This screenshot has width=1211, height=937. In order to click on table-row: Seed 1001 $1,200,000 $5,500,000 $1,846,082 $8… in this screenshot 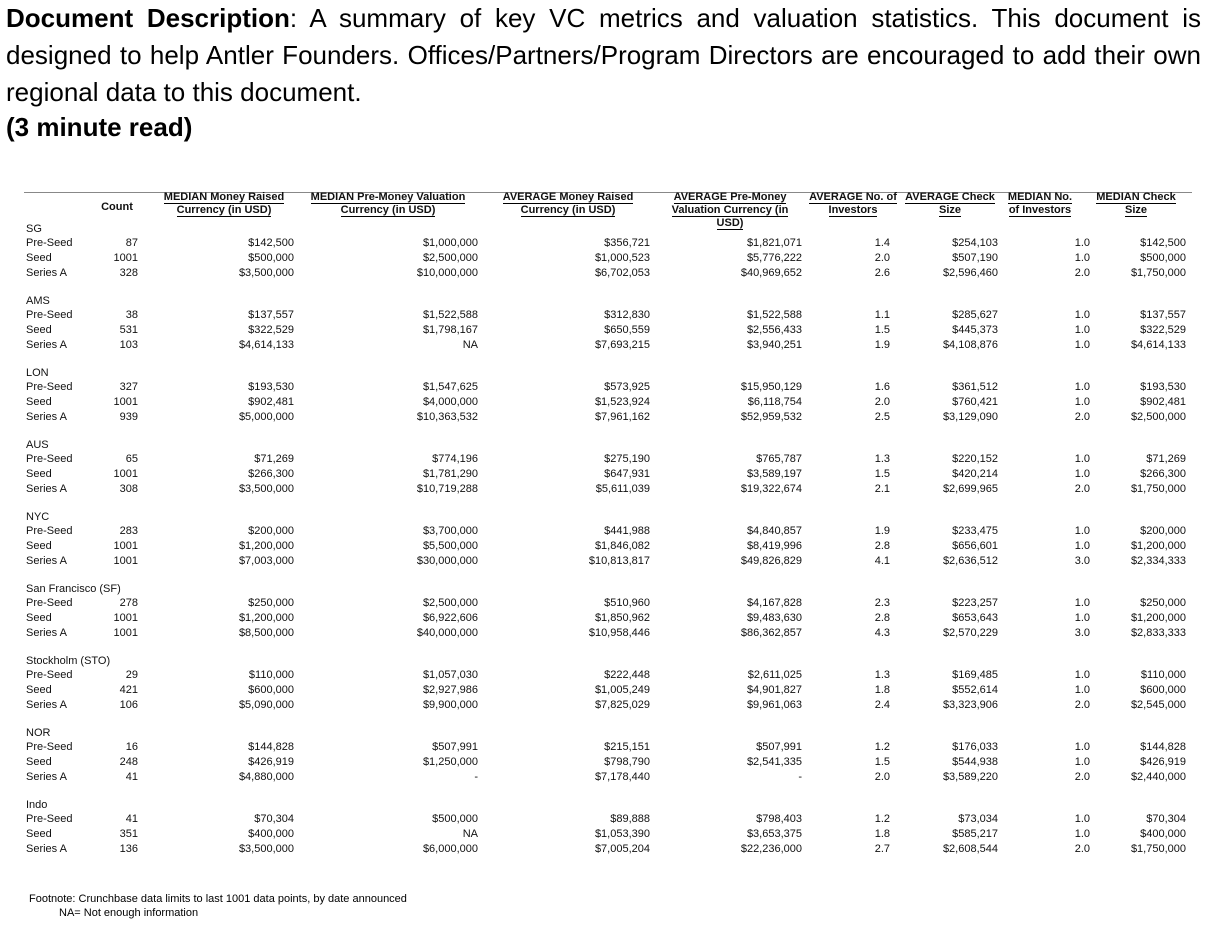, I will do `click(608, 546)`.